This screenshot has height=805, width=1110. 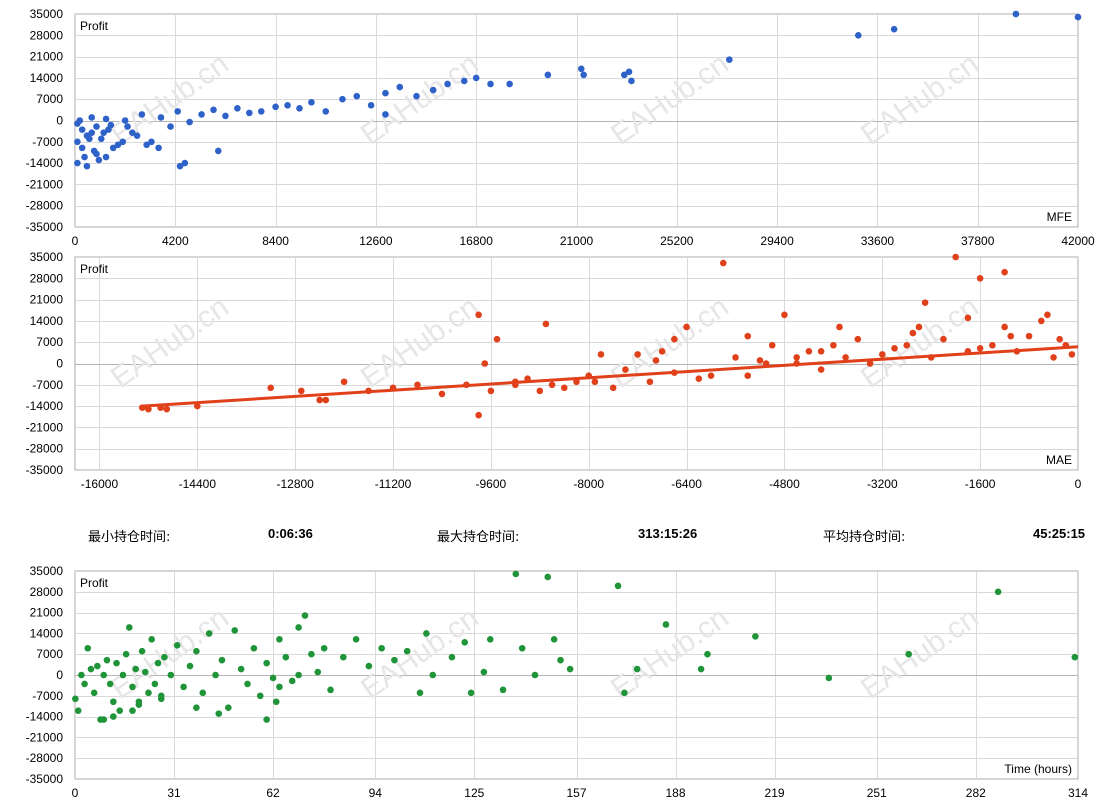 I want to click on y-tick-label: -14000, so click(x=45, y=163).